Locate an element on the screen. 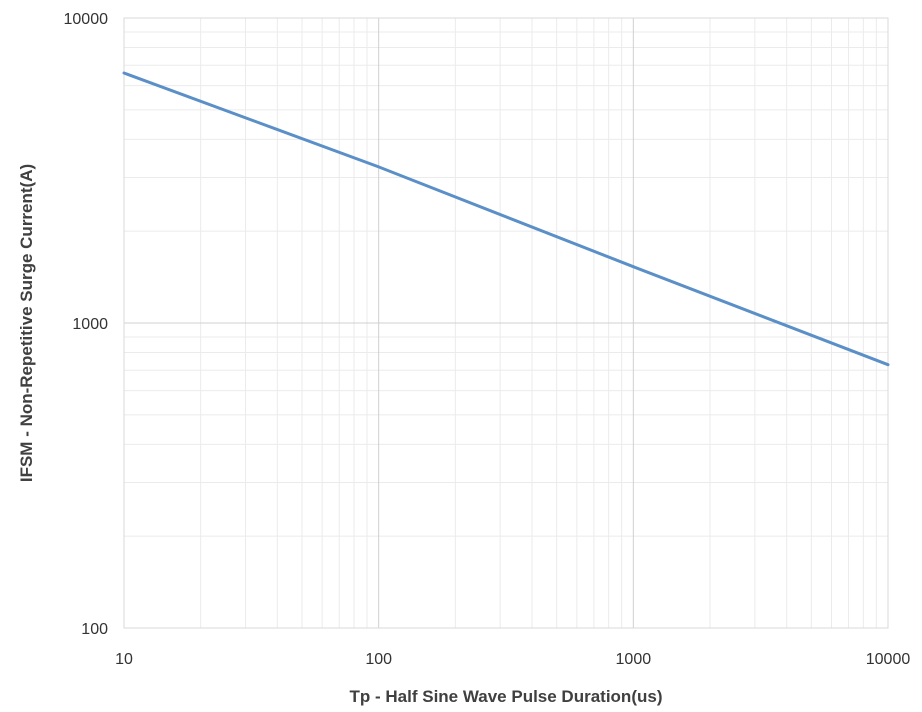 This screenshot has width=922, height=712. y-tick-labels: 100 1000 10000 is located at coordinates (86, 324).